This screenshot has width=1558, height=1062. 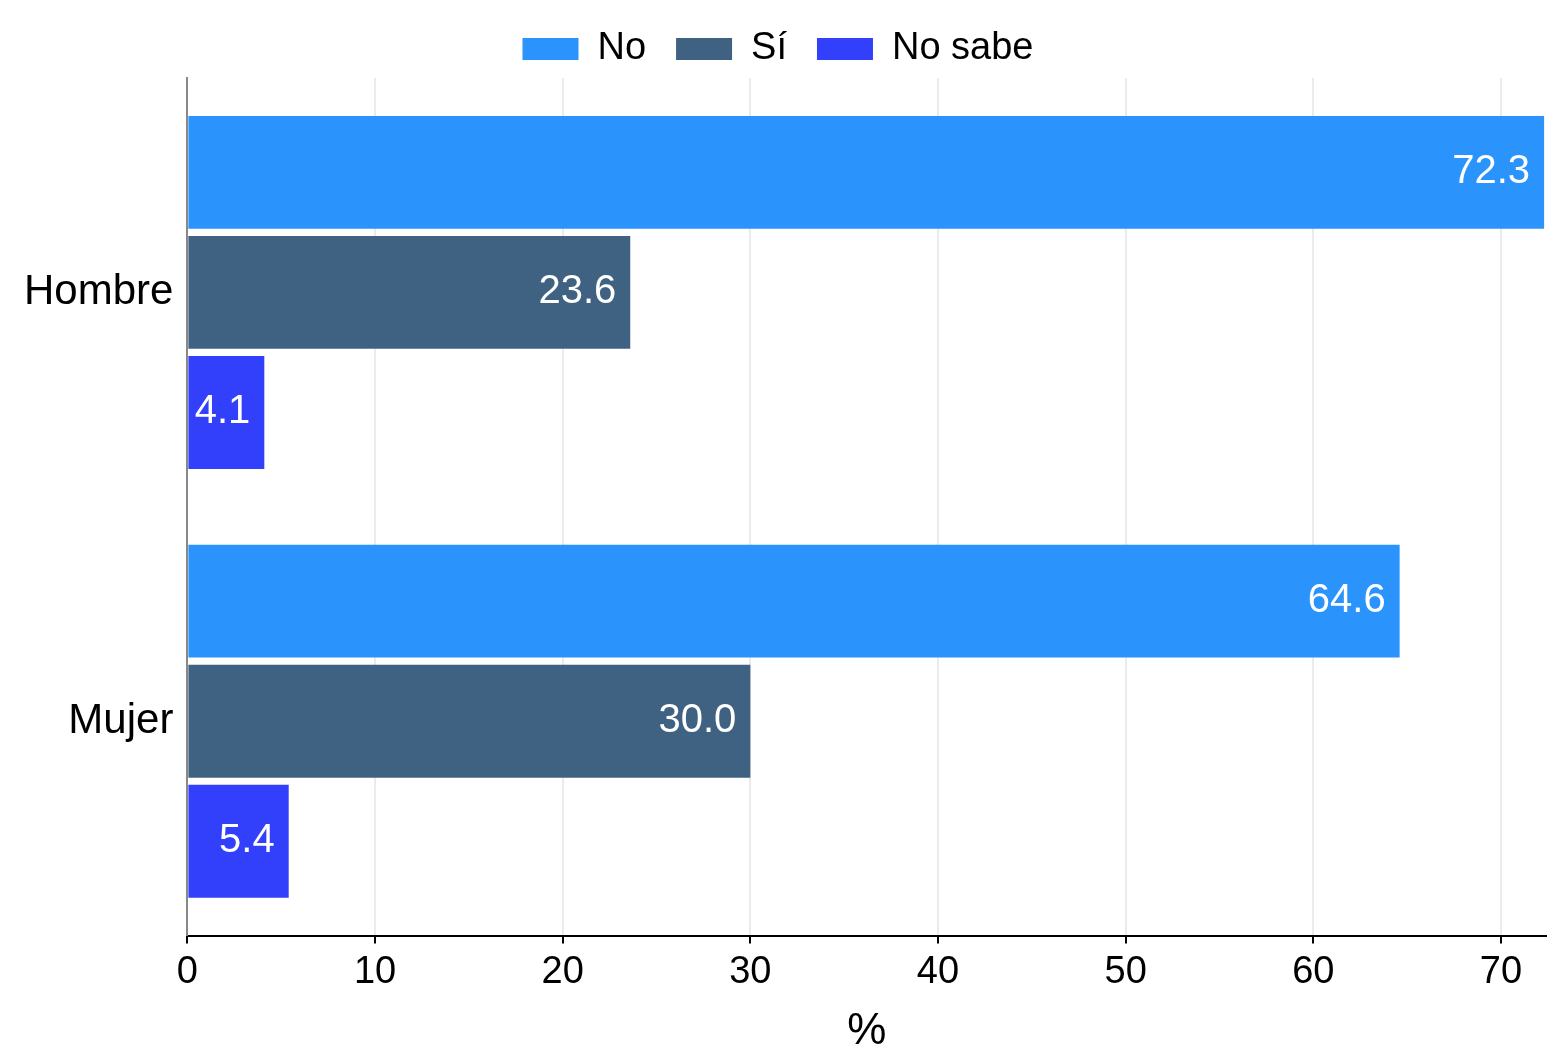 What do you see at coordinates (962, 46) in the screenshot?
I see `legend-label: No sabe` at bounding box center [962, 46].